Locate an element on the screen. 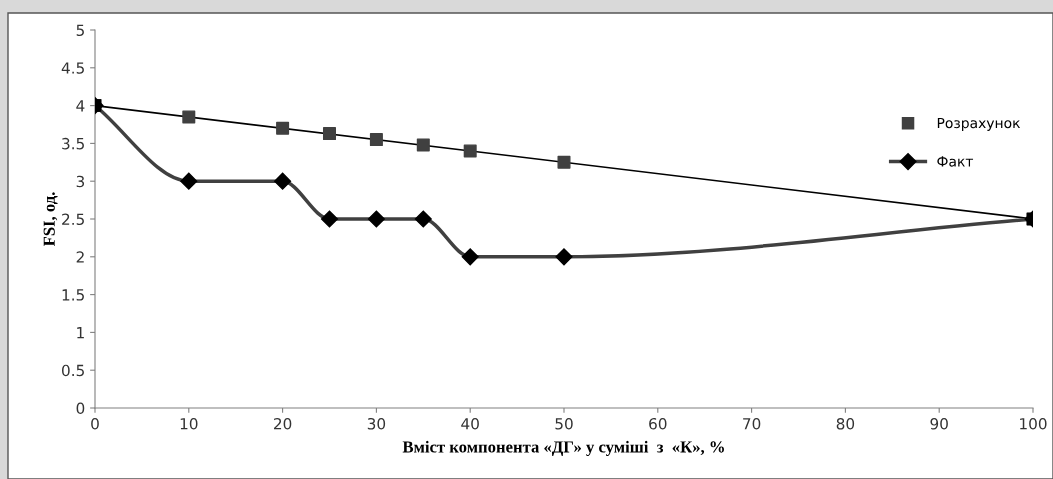  y-tick-label: 1 is located at coordinates (80, 333).